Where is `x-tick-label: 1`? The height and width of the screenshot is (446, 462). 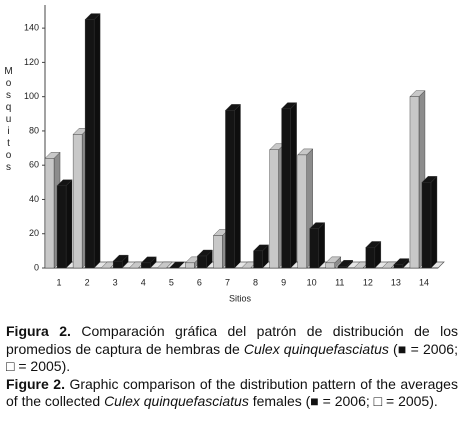
x-tick-label: 1 is located at coordinates (59, 282).